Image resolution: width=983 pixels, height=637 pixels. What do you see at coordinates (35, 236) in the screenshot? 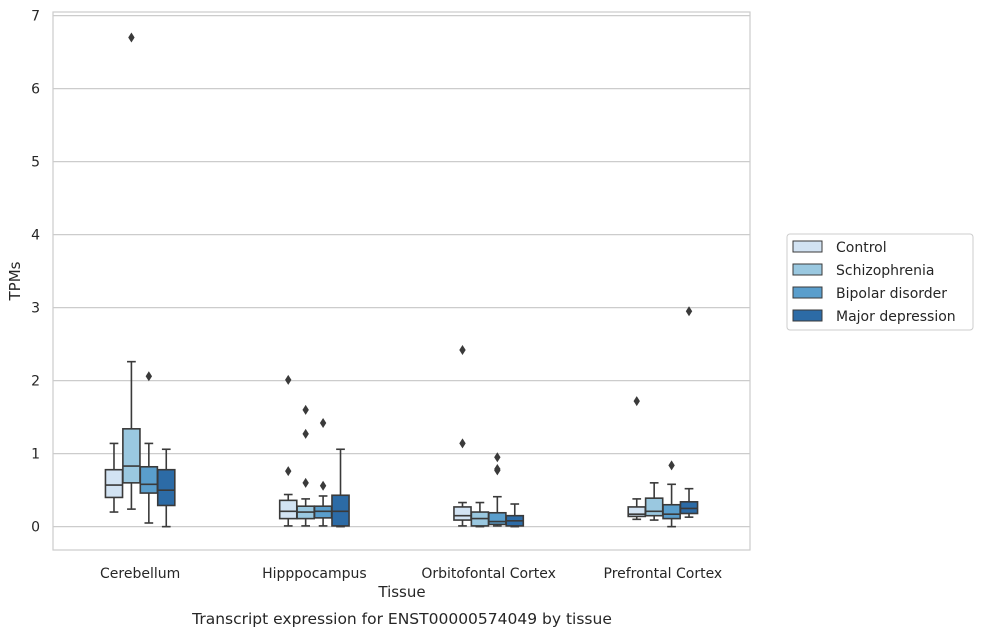
I see `y-tick-label: 4` at bounding box center [35, 236].